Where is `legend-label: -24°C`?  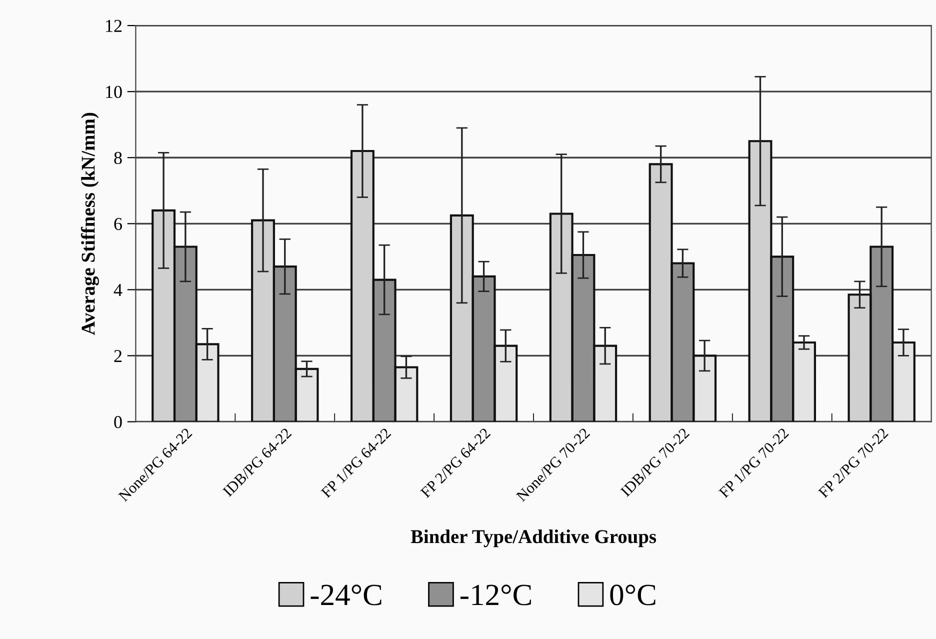 legend-label: -24°C is located at coordinates (346, 595).